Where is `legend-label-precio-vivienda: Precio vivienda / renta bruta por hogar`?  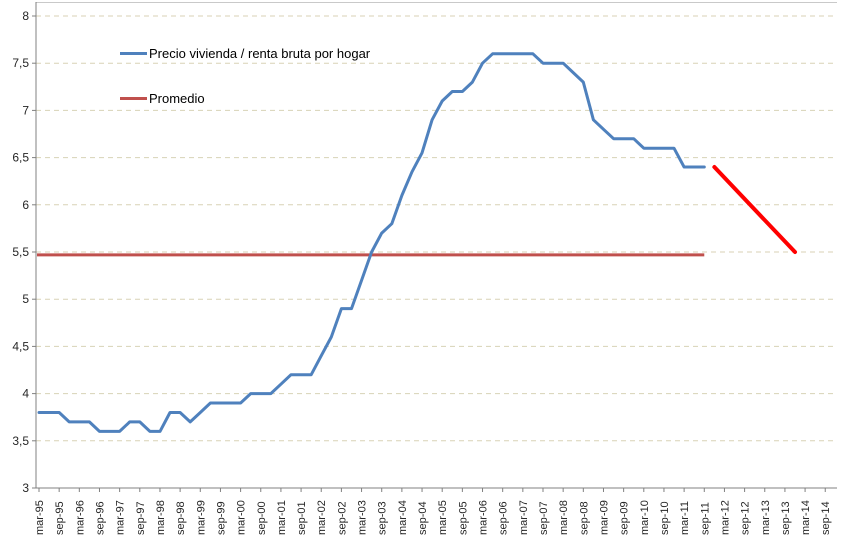
legend-label-precio-vivienda: Precio vivienda / renta bruta por hogar is located at coordinates (260, 53).